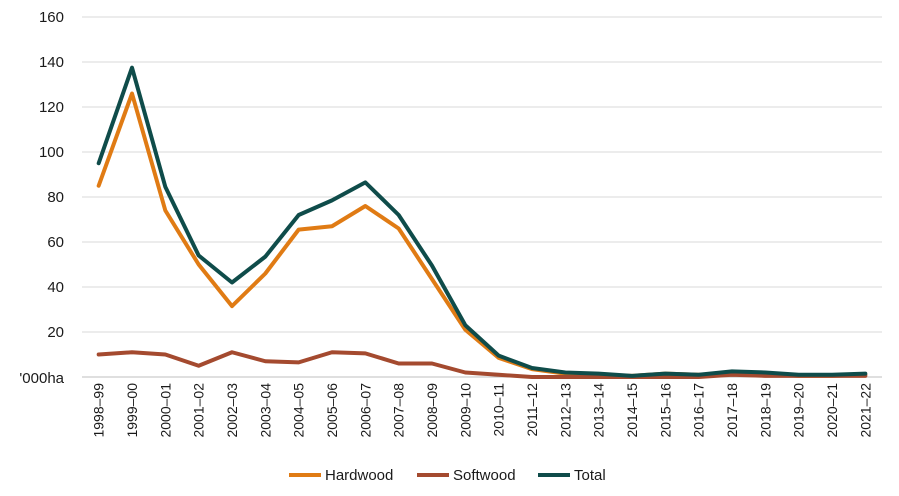 The image size is (899, 496). Describe the element at coordinates (51, 62) in the screenshot. I see `y-tick-label: 140` at that location.